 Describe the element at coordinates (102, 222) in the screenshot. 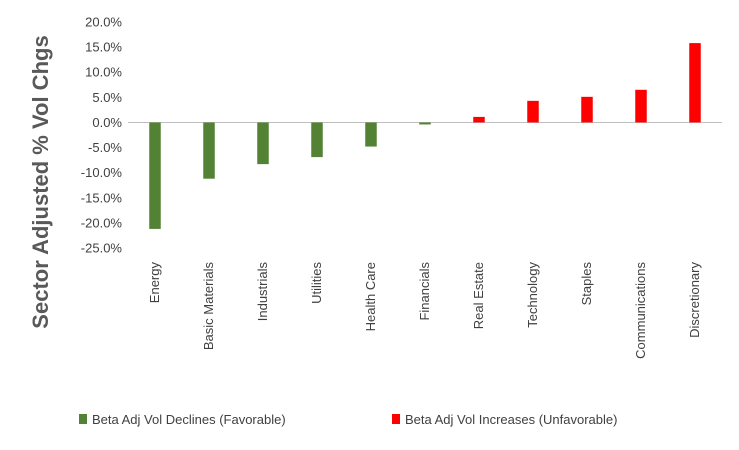

I see `y-tick-label: -20.0%` at that location.